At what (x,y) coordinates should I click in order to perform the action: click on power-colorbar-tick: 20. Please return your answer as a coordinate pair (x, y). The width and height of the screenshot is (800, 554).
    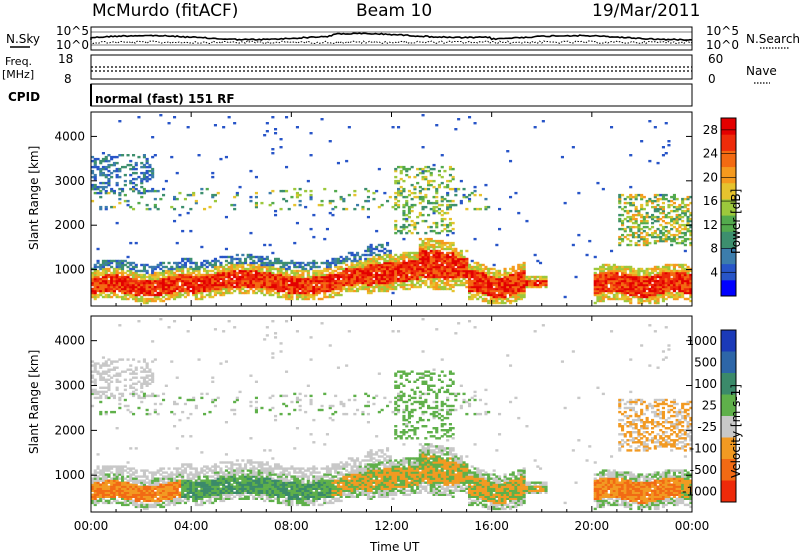
    Looking at the image, I should click on (710, 177).